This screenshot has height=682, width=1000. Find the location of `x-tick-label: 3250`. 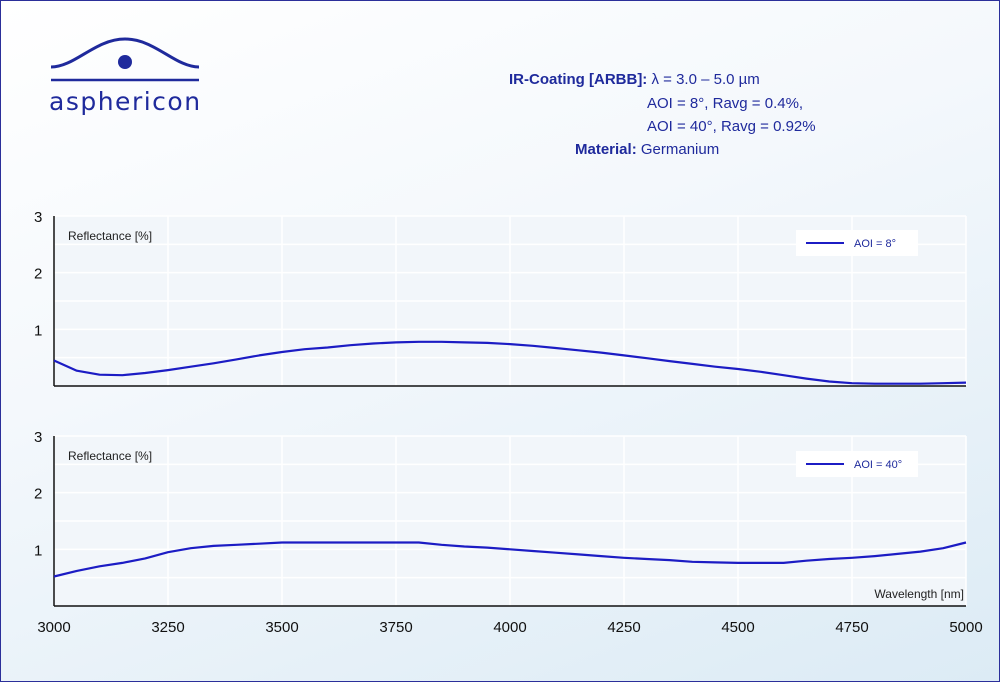

x-tick-label: 3250 is located at coordinates (167, 627).